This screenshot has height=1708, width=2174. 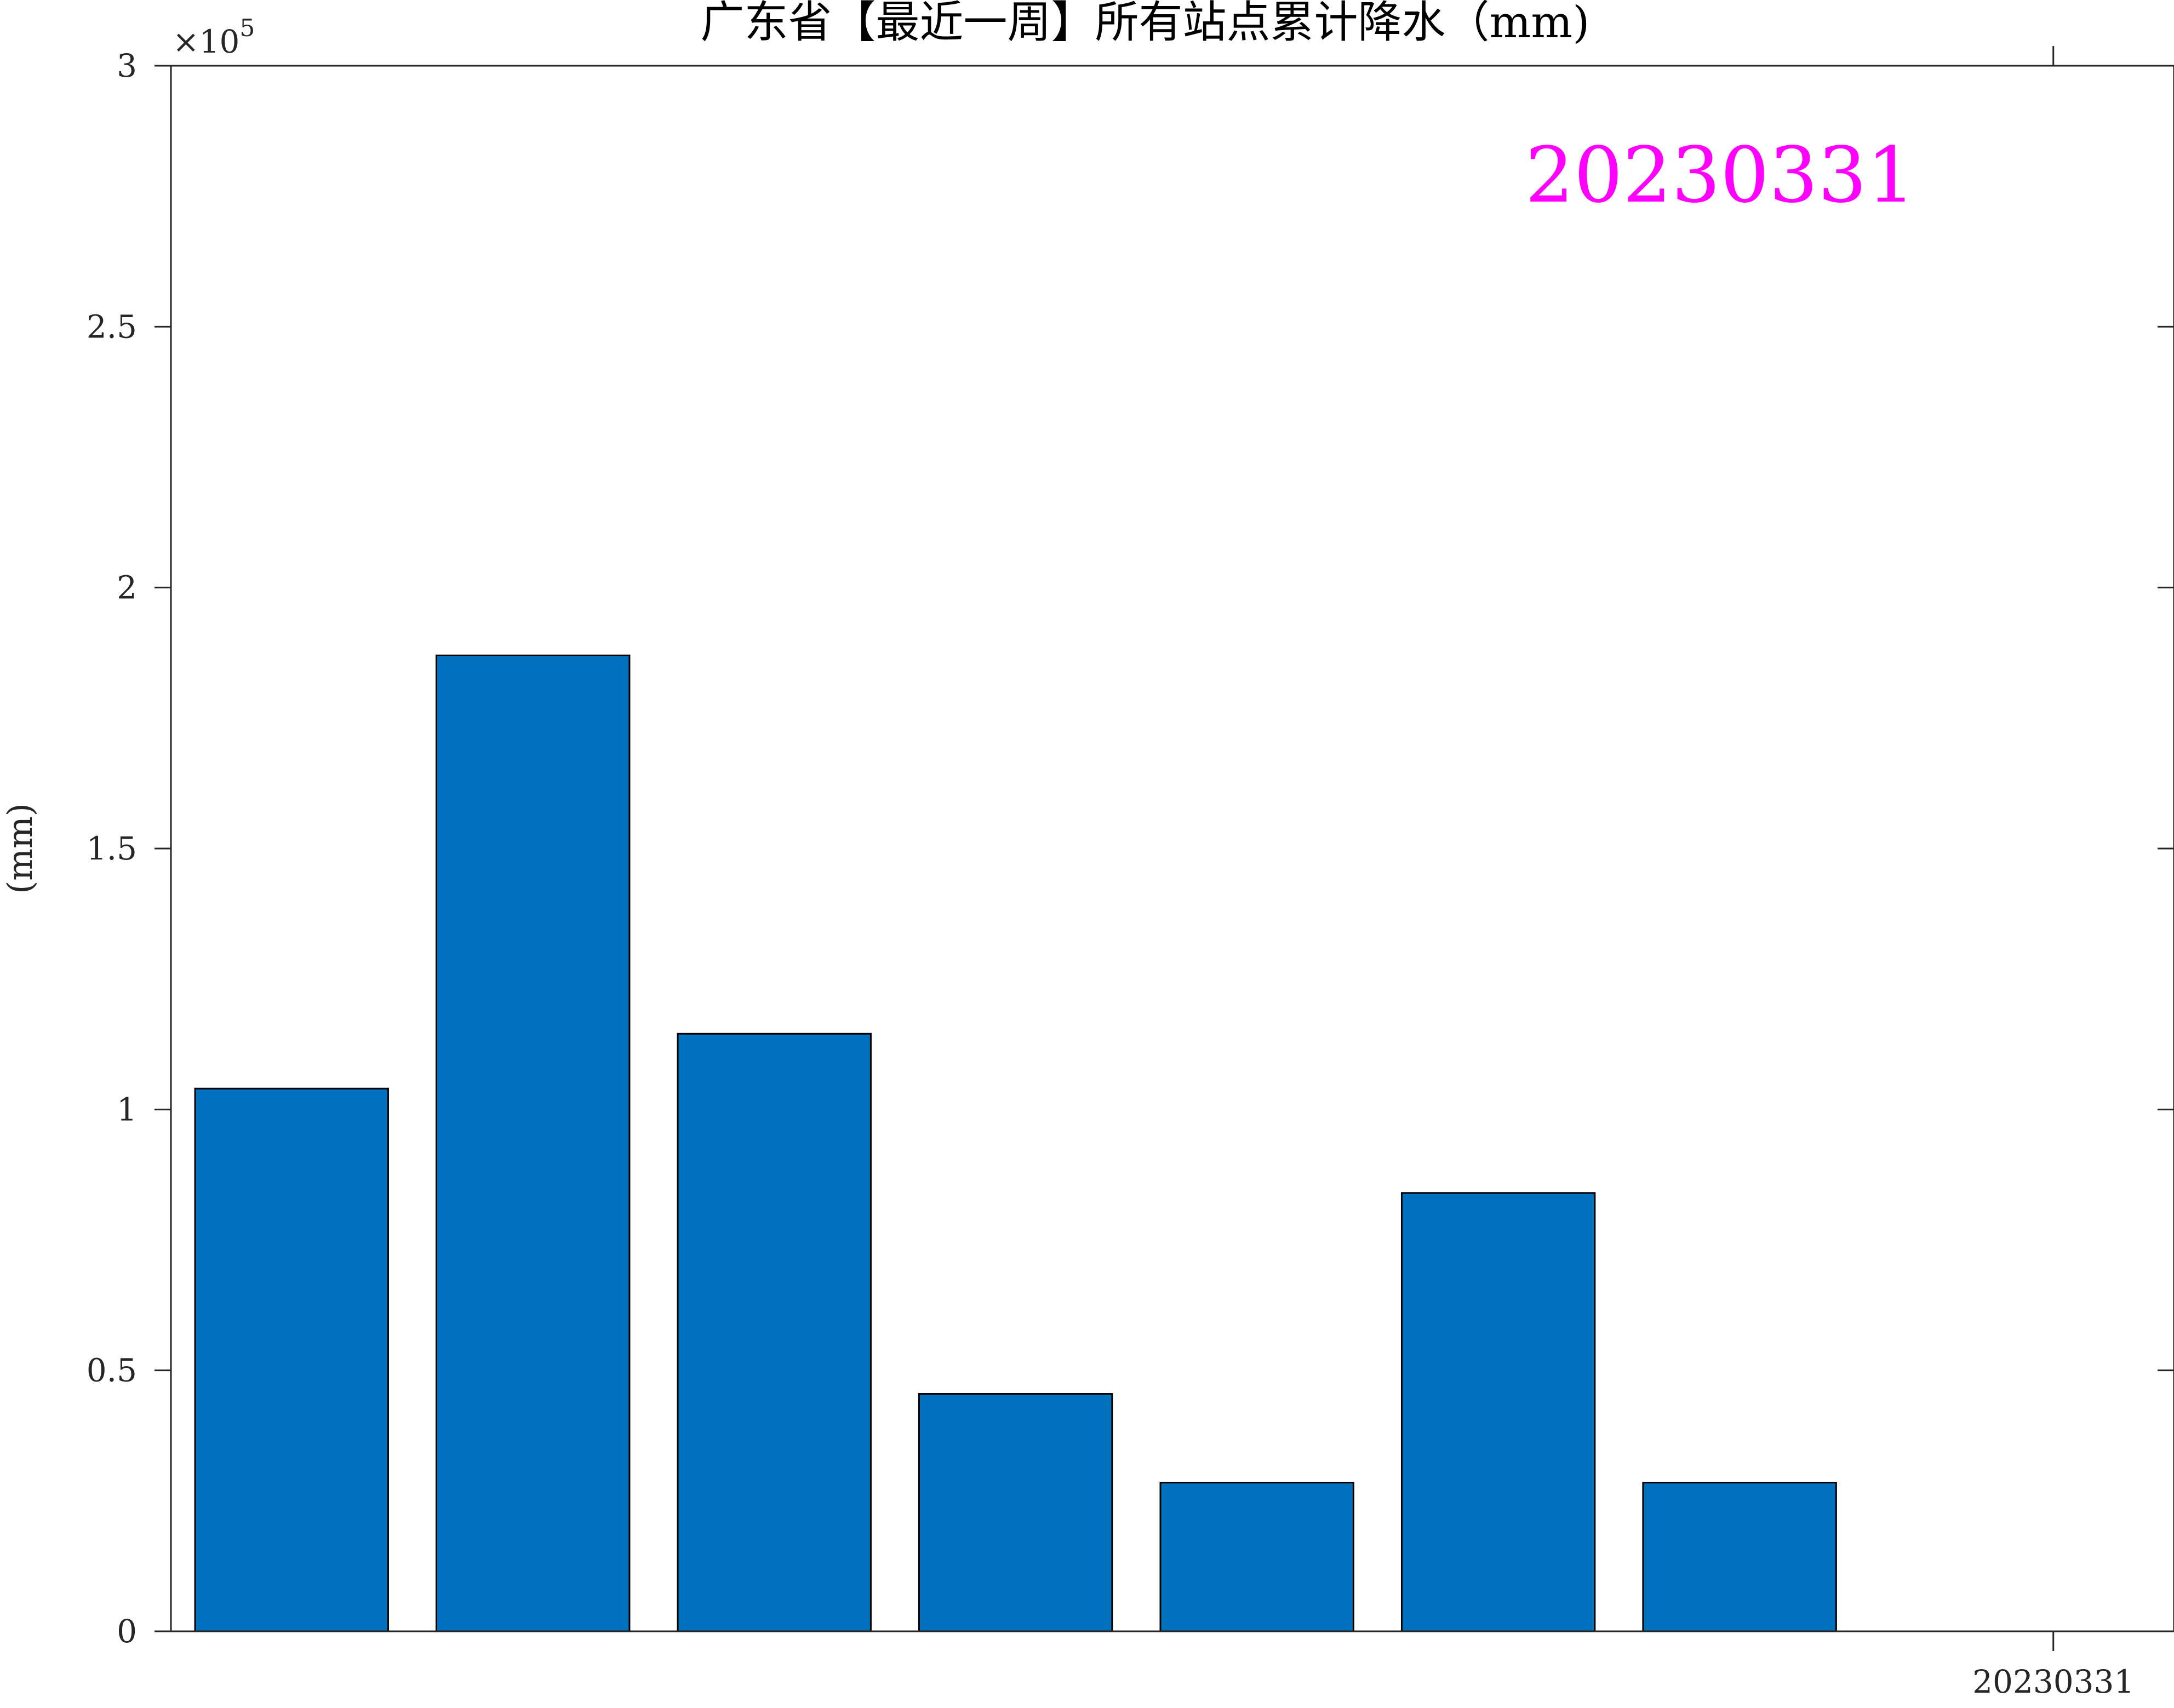 What do you see at coordinates (127, 1109) in the screenshot?
I see `y-tick-label: 1` at bounding box center [127, 1109].